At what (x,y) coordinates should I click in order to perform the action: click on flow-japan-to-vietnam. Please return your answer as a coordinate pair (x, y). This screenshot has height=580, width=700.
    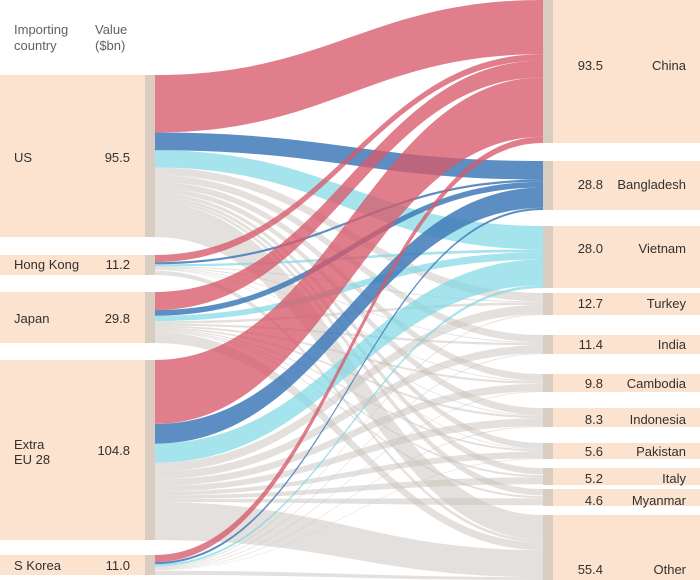
    Looking at the image, I should click on (349, 287).